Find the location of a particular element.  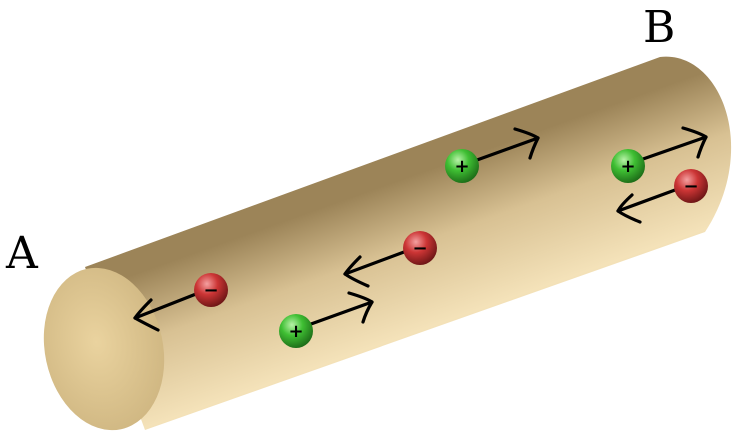

charge-pos-3: + is located at coordinates (628, 166).